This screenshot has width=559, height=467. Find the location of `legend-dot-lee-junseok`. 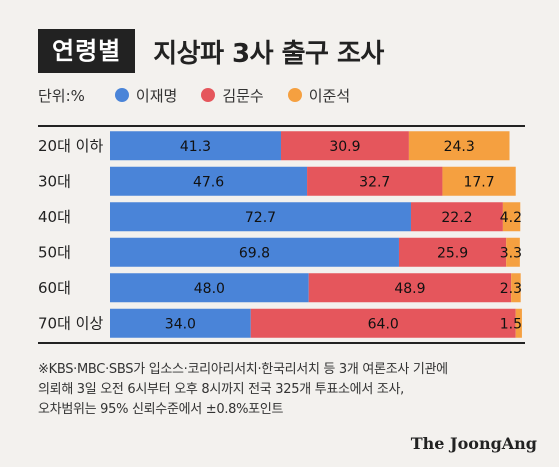

legend-dot-lee-junseok is located at coordinates (294, 95).